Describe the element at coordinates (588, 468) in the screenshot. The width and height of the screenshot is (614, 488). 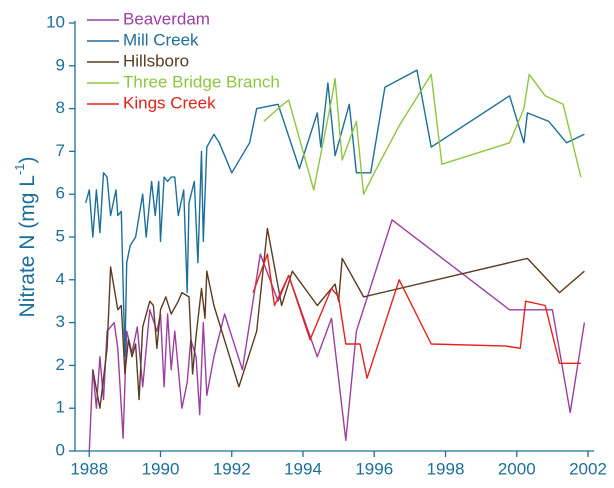
I see `x-tick-label: 2002` at that location.